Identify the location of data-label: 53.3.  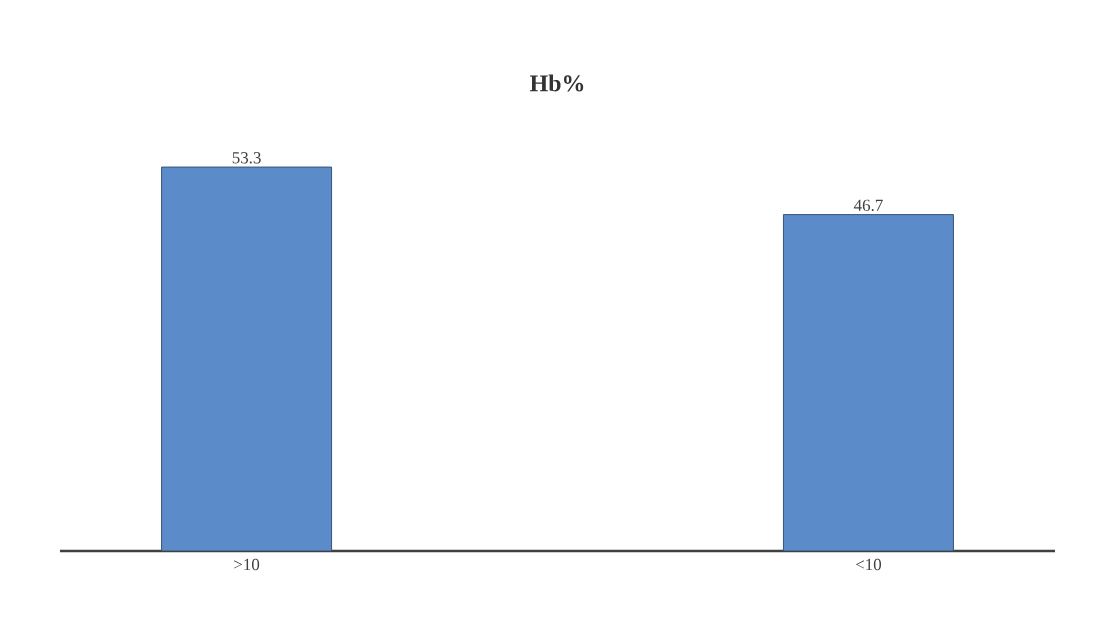
(246, 158).